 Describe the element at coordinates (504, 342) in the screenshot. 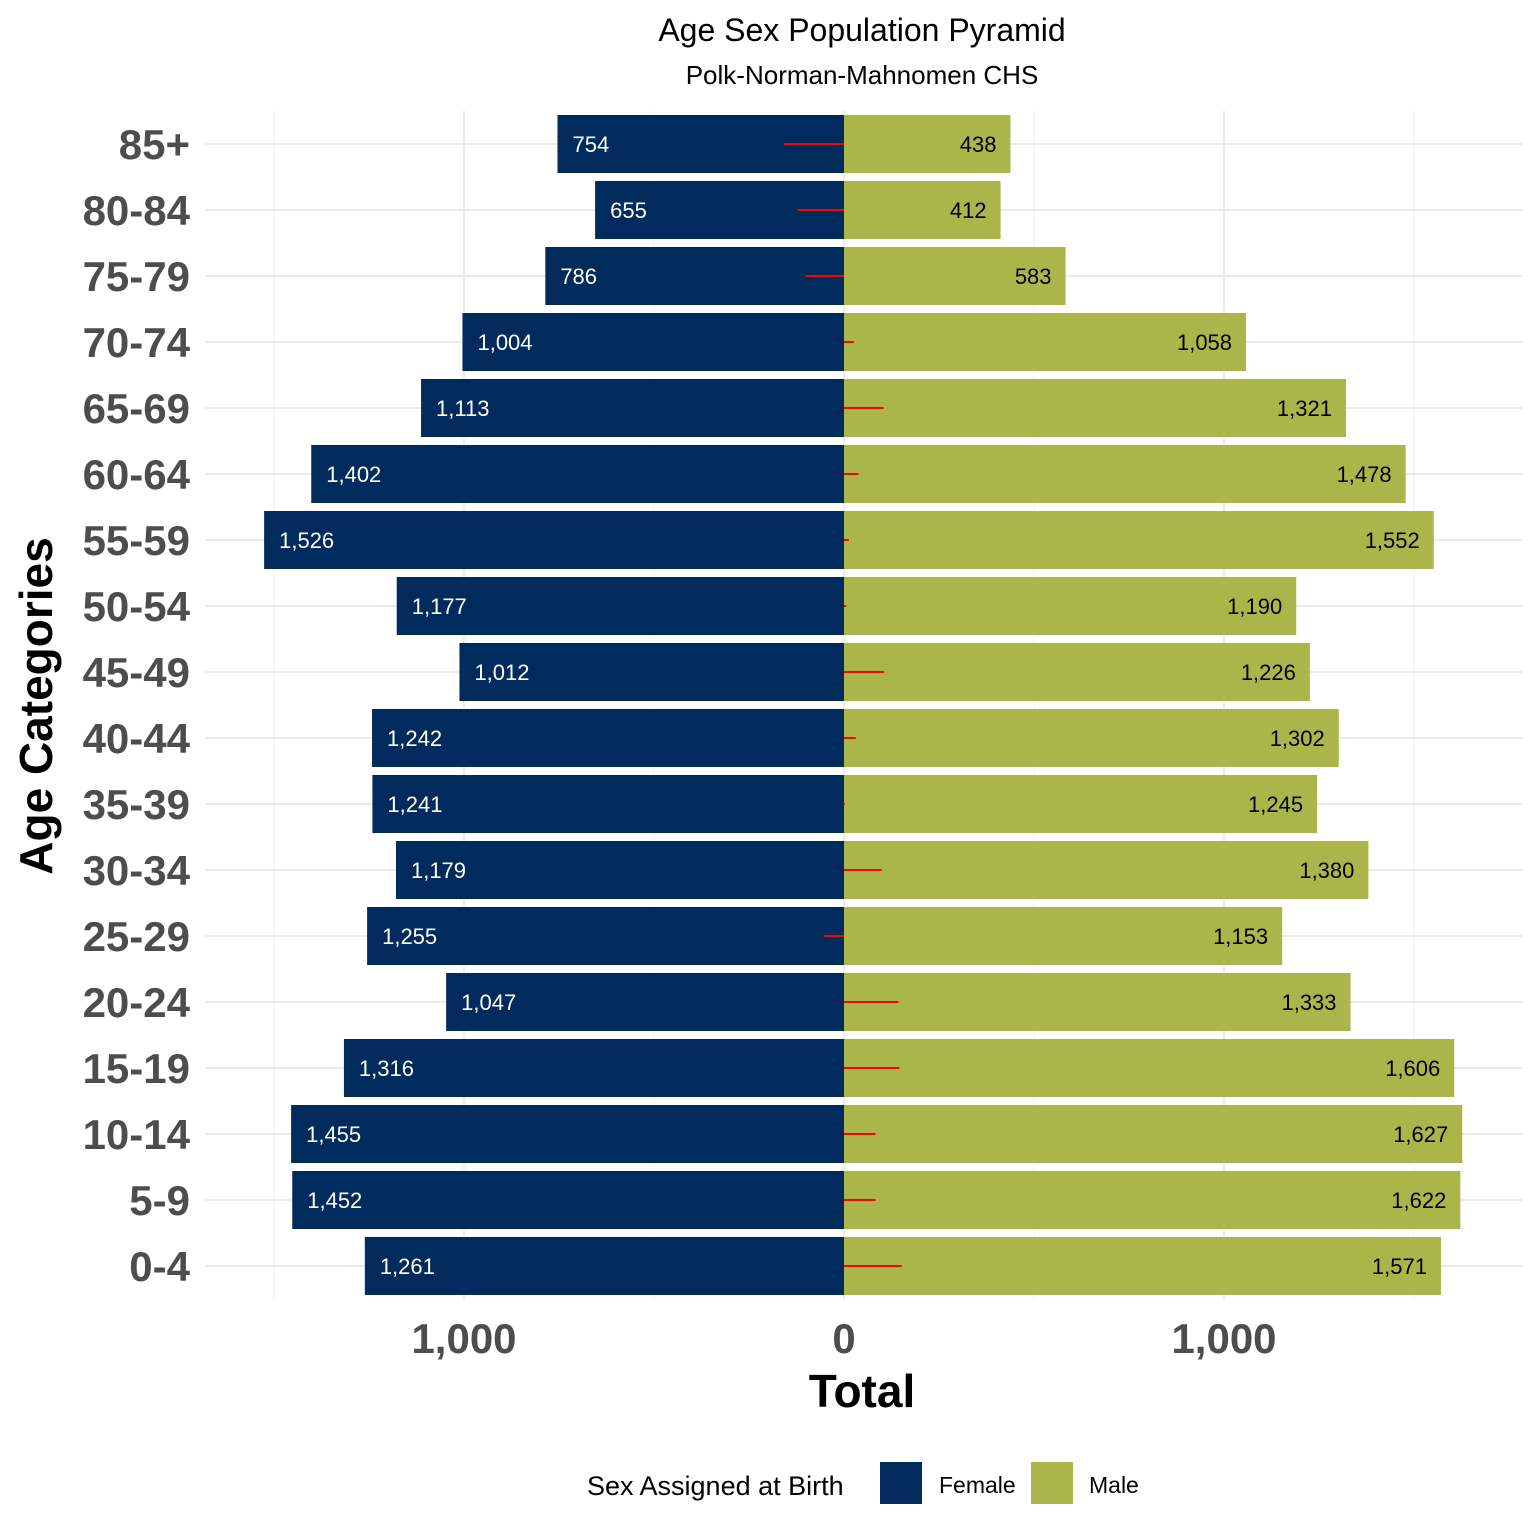

I see `data-label-female: 1,004` at that location.